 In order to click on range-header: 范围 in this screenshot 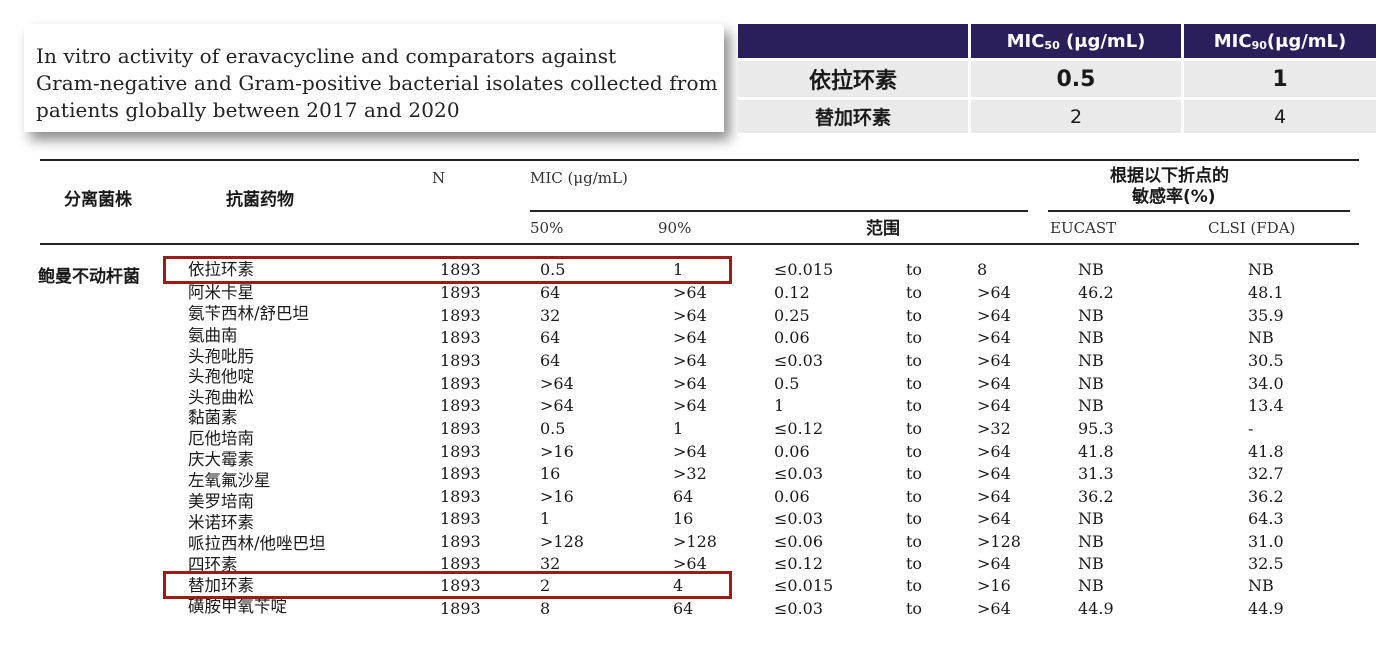, I will do `click(883, 229)`.